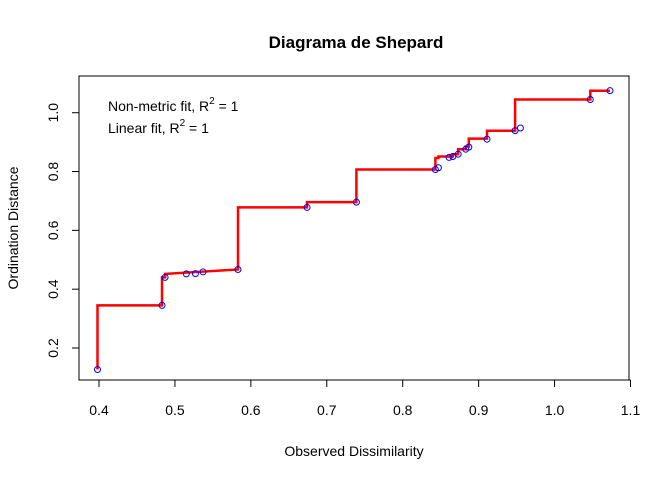  Describe the element at coordinates (53, 348) in the screenshot. I see `y-tick-label: 0.2` at that location.